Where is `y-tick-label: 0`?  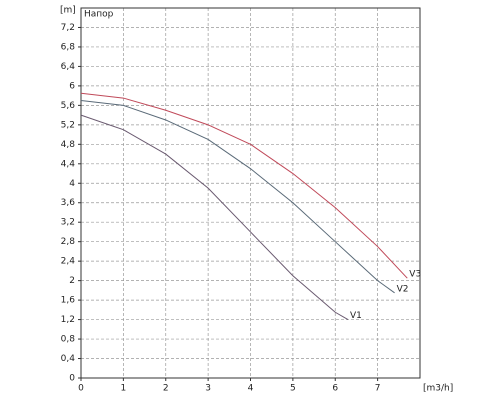 y-tick-label: 0 is located at coordinates (72, 379).